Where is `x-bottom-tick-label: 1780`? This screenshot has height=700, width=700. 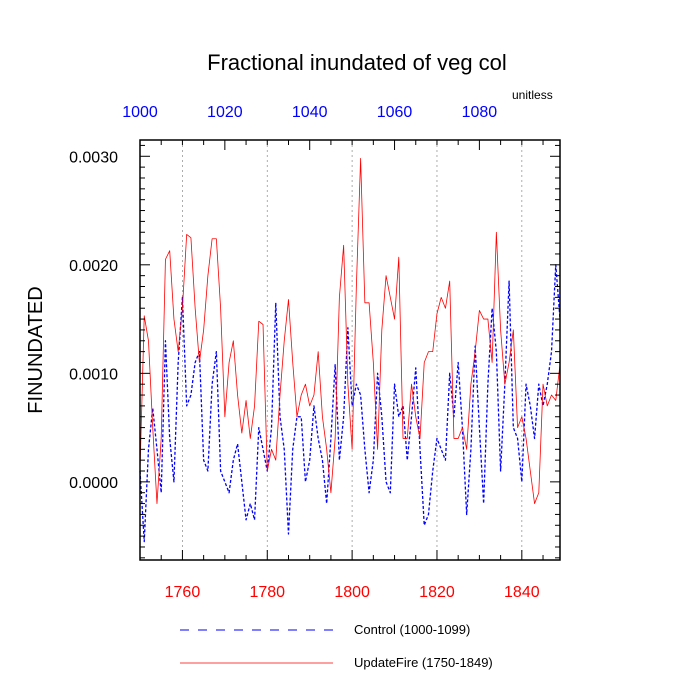 x-bottom-tick-label: 1780 is located at coordinates (267, 592).